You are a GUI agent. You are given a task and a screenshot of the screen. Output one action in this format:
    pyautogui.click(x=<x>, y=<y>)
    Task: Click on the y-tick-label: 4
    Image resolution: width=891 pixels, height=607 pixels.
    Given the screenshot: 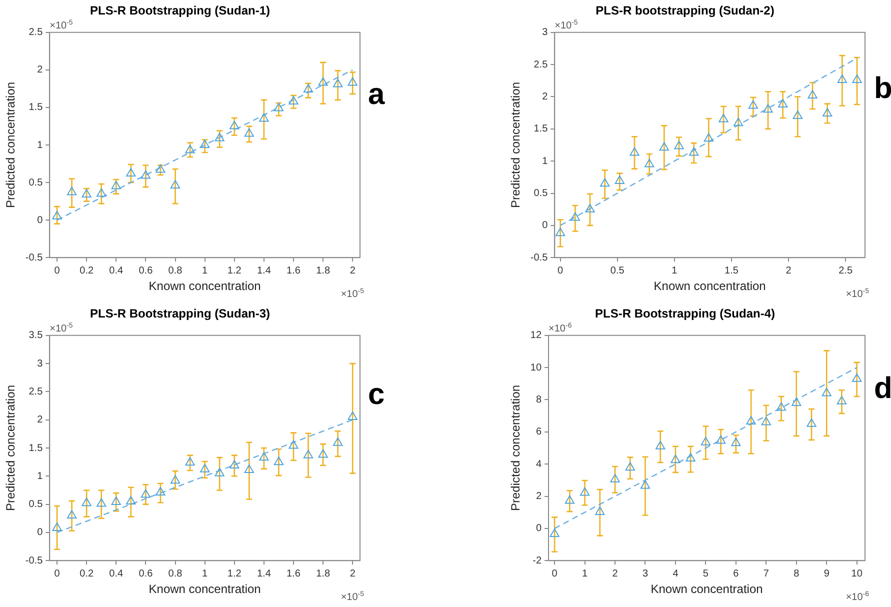 What is the action you would take?
    pyautogui.click(x=539, y=464)
    